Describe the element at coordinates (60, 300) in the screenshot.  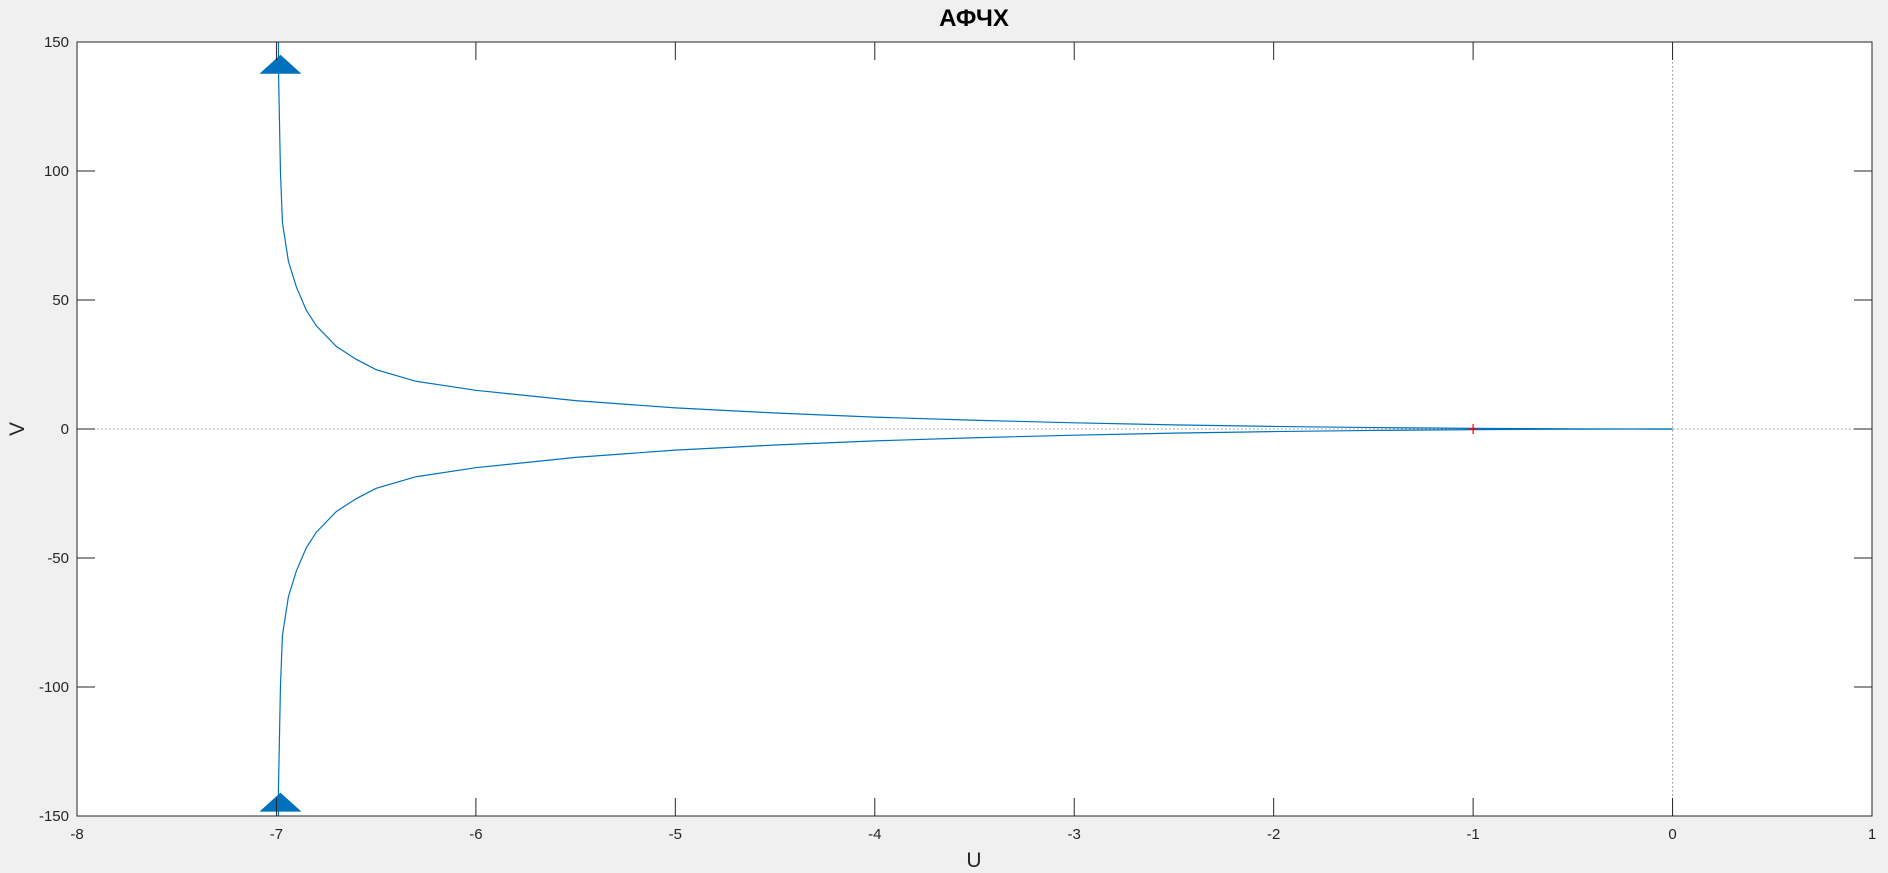
I see `y-tick-label: 50` at that location.